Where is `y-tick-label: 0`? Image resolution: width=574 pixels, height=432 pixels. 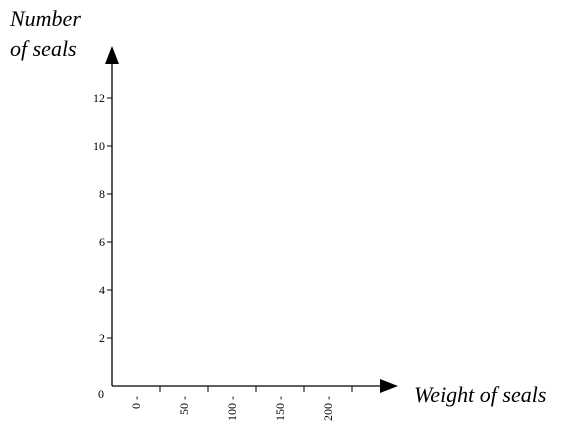
y-tick-label: 0 is located at coordinates (101, 394).